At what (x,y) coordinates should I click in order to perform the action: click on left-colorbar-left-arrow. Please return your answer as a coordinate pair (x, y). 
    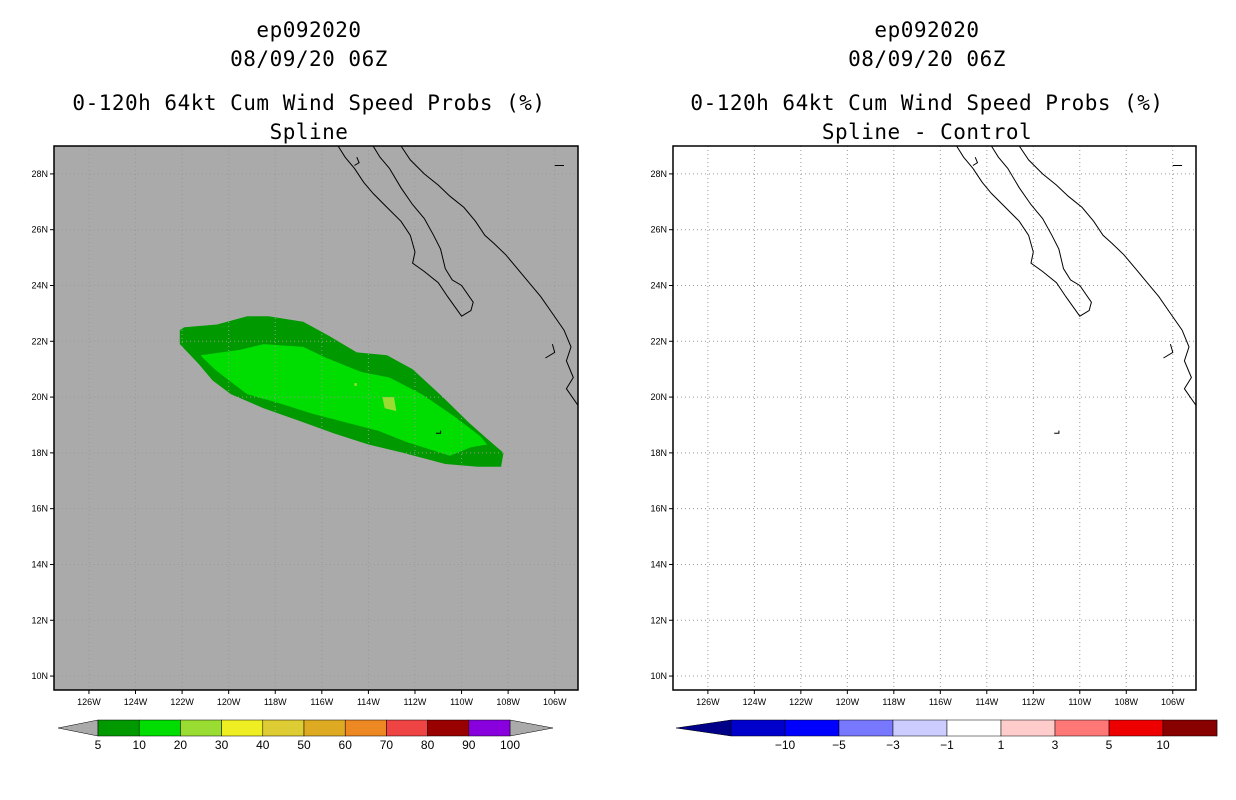
    Looking at the image, I should click on (78, 728).